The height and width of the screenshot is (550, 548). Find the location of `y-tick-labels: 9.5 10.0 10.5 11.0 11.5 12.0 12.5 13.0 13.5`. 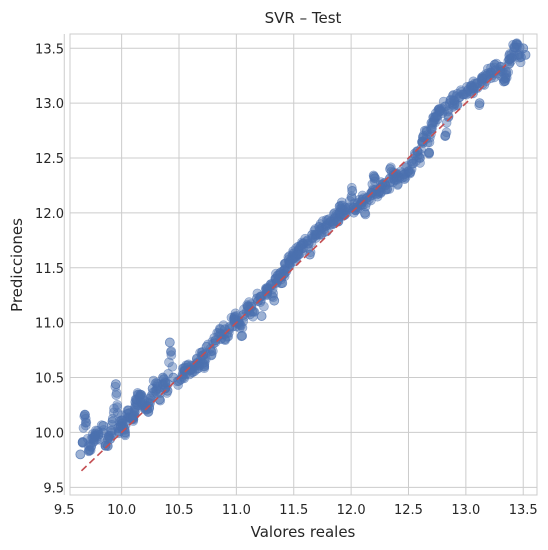

y-tick-labels: 9.5 10.0 10.5 11.0 11.5 12.0 12.5 13.0 13.5 is located at coordinates (49, 269).